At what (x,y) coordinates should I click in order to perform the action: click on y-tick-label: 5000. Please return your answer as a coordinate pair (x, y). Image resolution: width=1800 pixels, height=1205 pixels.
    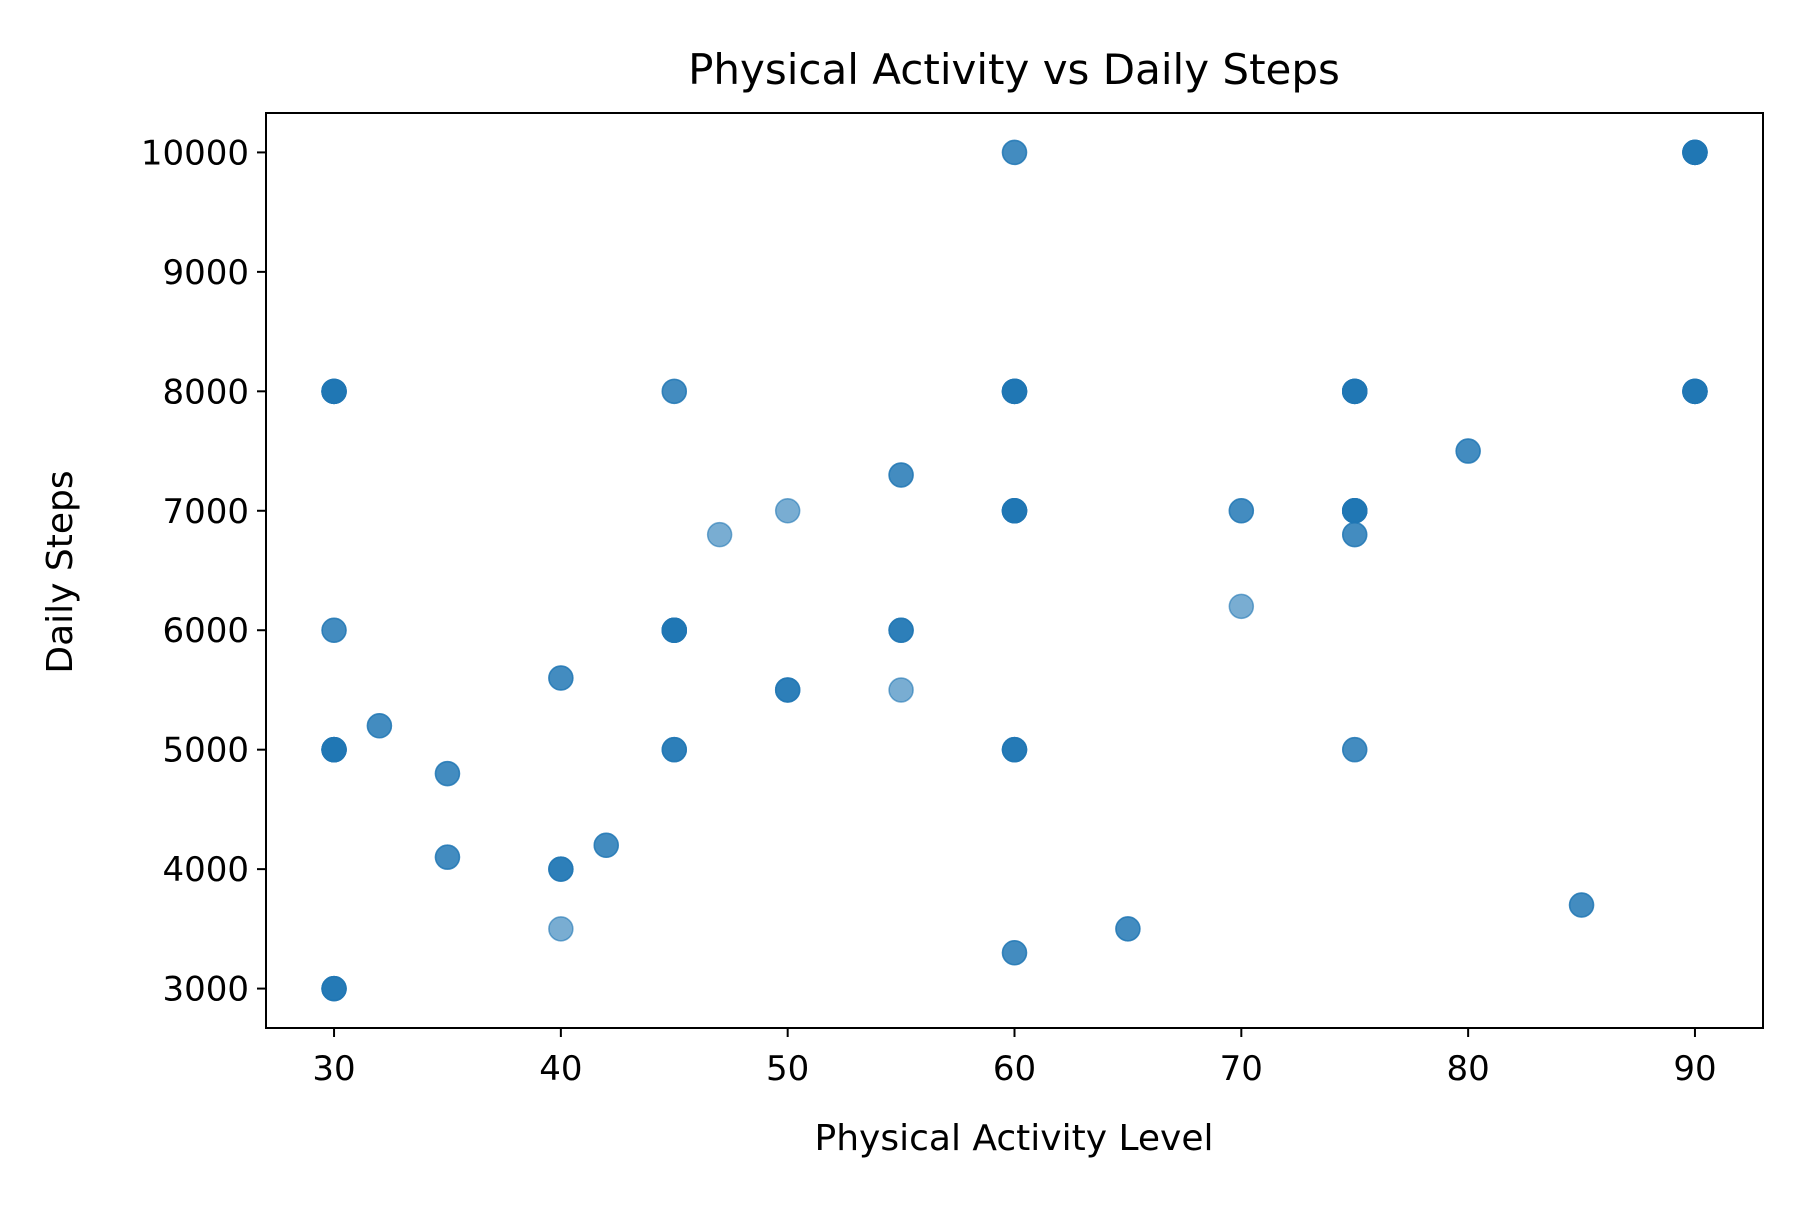
    Looking at the image, I should click on (205, 751).